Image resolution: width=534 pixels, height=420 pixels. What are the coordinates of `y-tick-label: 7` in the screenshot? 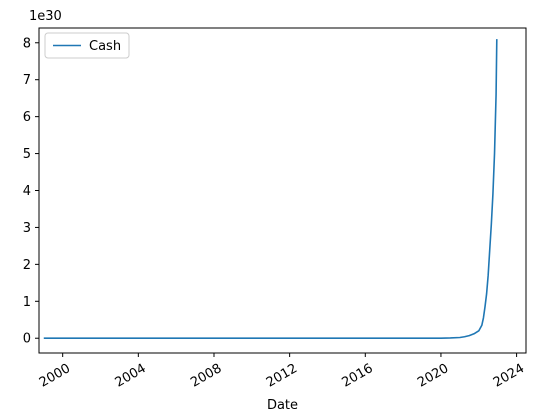 It's located at (27, 80).